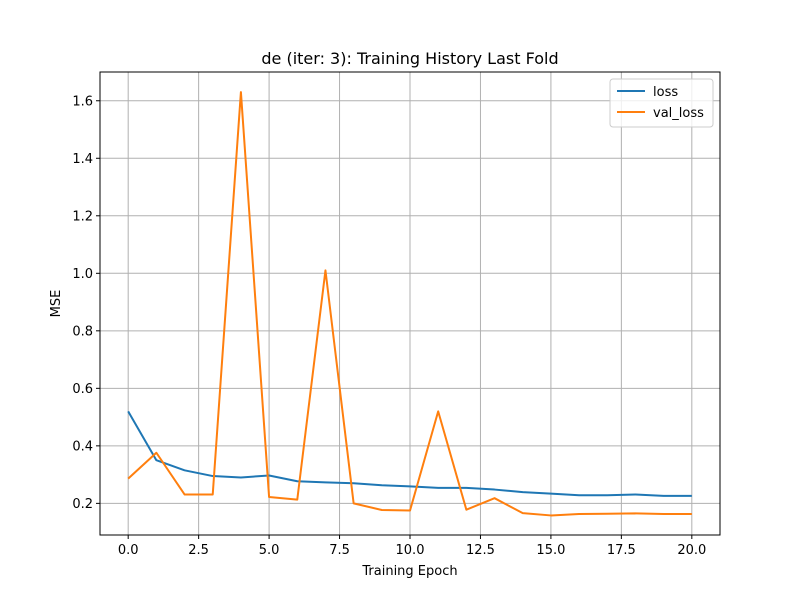  Describe the element at coordinates (82, 274) in the screenshot. I see `y-tick-label: 1.0` at that location.